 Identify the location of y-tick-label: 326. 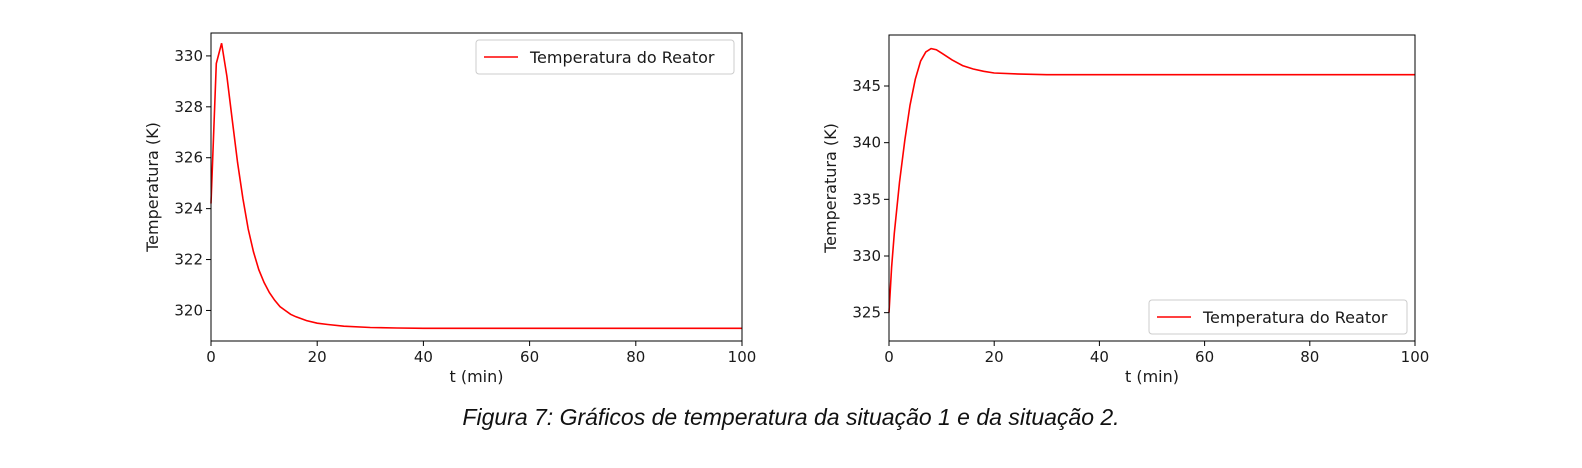
(188, 158).